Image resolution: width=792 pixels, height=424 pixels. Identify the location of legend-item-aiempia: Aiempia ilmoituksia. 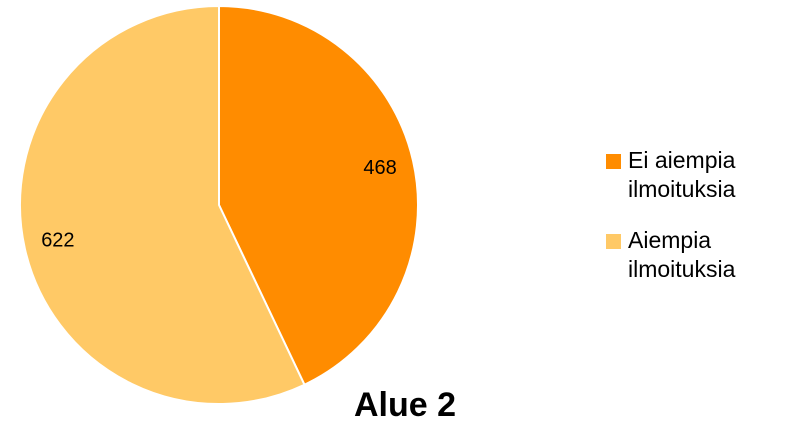
(699, 255).